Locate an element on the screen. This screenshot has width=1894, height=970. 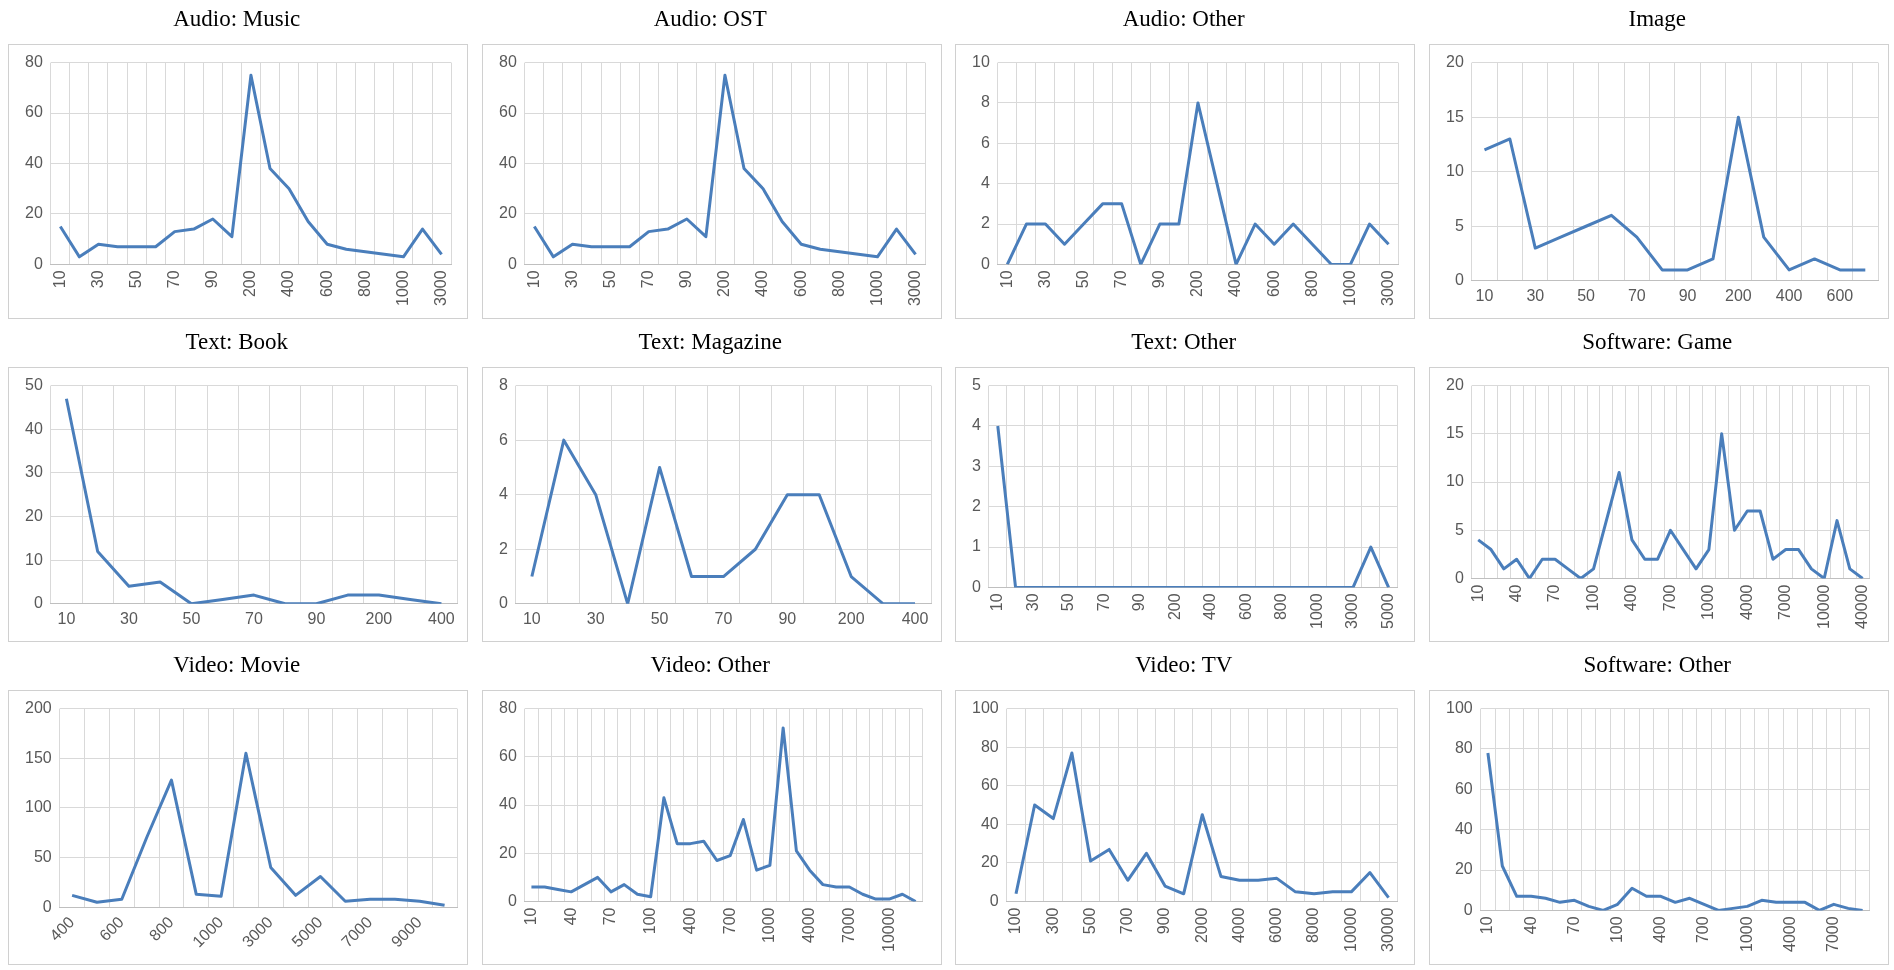
y-tick-label: 6 is located at coordinates (503, 439).